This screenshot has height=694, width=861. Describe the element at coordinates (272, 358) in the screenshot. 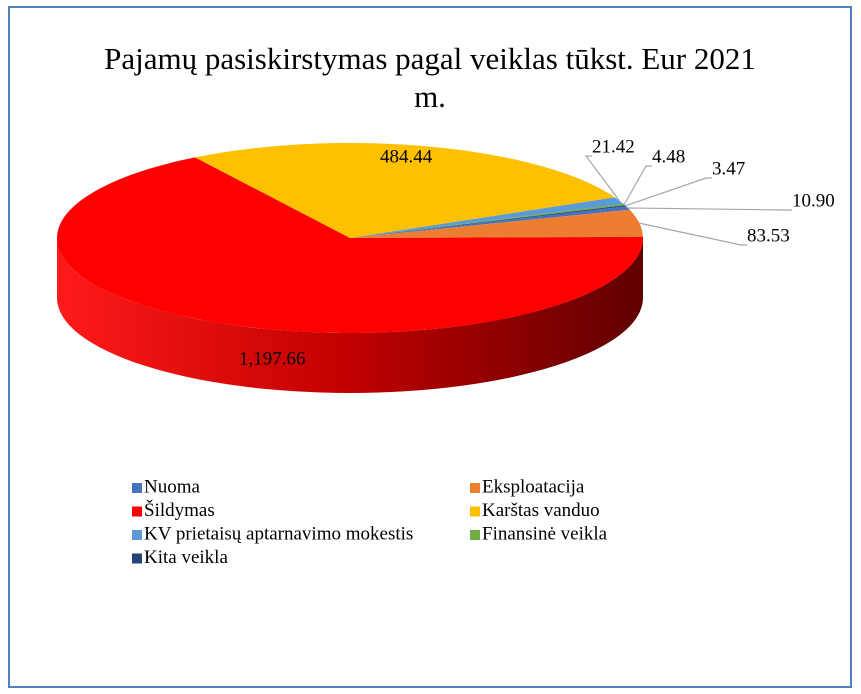

I see `data-label: 1,197.66` at that location.